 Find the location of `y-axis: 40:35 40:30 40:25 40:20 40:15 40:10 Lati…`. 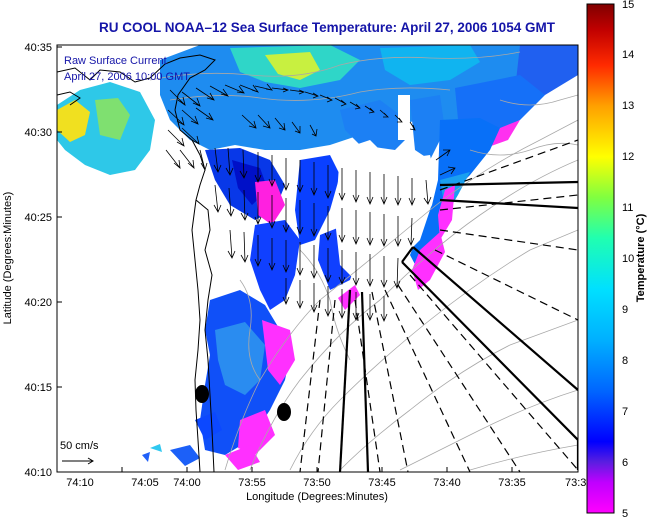

y-axis: 40:35 40:30 40:25 40:20 40:15 40:10 Lati… is located at coordinates (32, 260).